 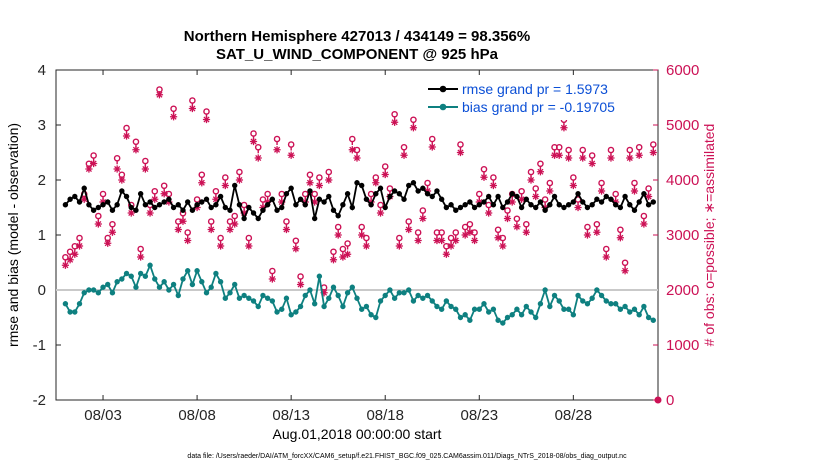 I want to click on y-left-tick-label: 1, so click(x=42, y=235).